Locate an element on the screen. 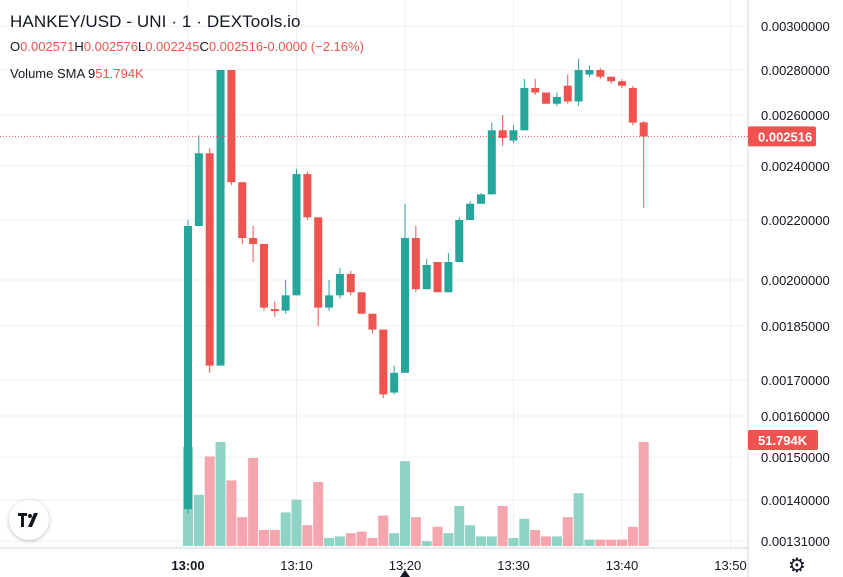 Image resolution: width=843 pixels, height=577 pixels. y-tick-label: 0.00220000 is located at coordinates (795, 220).